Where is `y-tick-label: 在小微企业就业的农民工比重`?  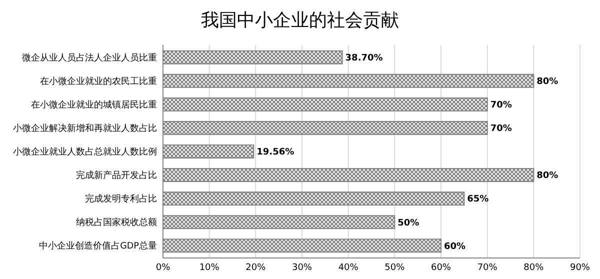 y-tick-label: 在小微企业就业的农民工比重 is located at coordinates (98, 81).